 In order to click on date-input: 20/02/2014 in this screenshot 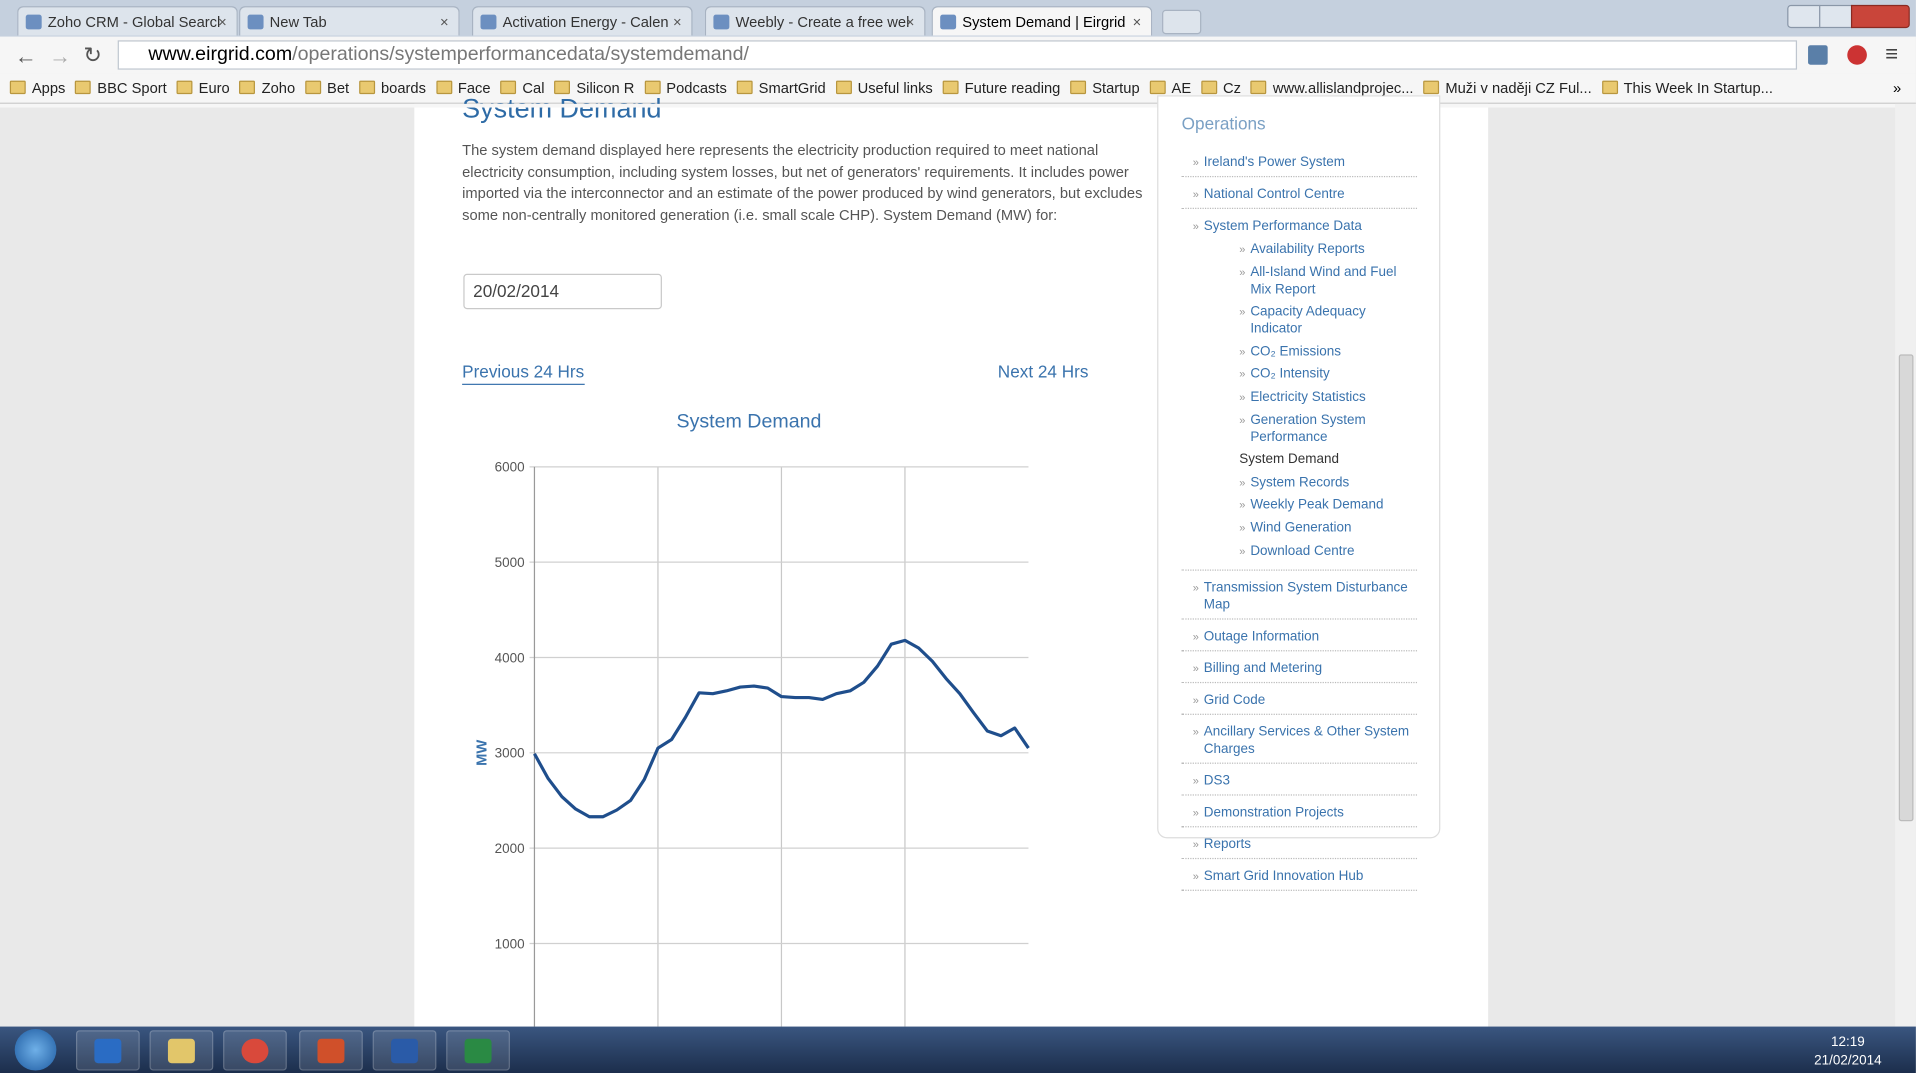, I will do `click(562, 291)`.